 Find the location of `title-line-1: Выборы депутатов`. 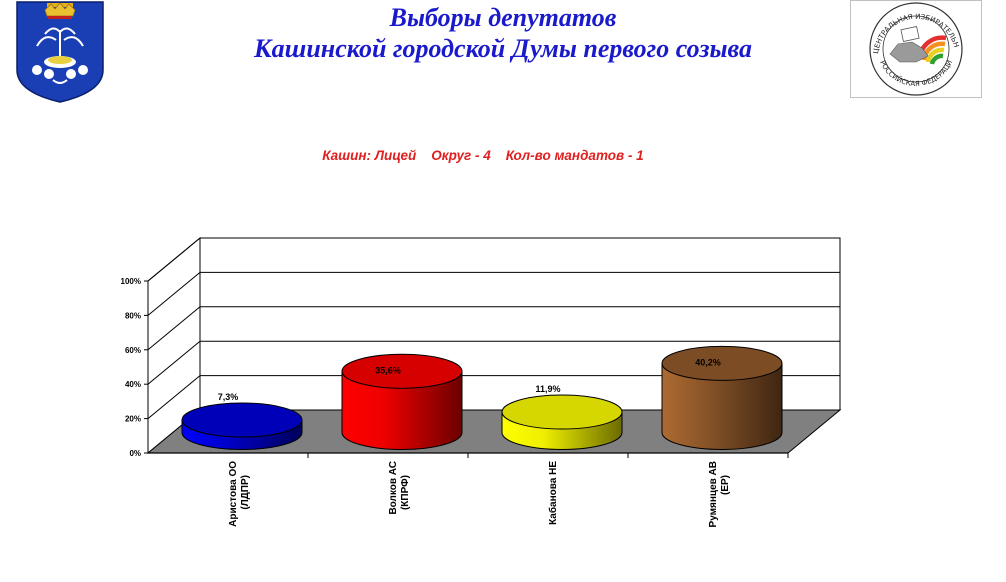

title-line-1: Выборы депутатов is located at coordinates (503, 17).